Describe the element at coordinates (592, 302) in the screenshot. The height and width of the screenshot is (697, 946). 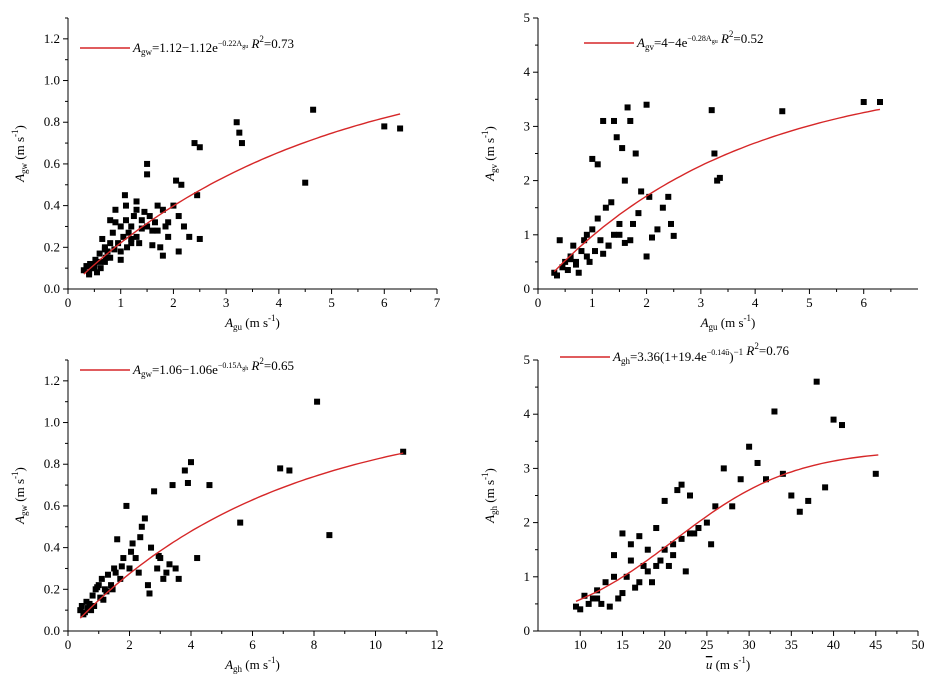
I see `x-tick-label: 1` at that location.